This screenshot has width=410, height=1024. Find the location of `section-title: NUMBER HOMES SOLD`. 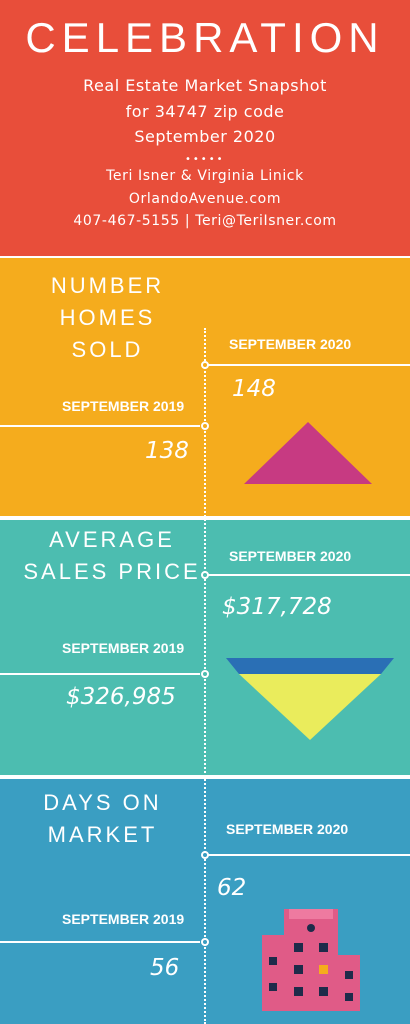

section-title: NUMBER HOMES SOLD is located at coordinates (107, 318).